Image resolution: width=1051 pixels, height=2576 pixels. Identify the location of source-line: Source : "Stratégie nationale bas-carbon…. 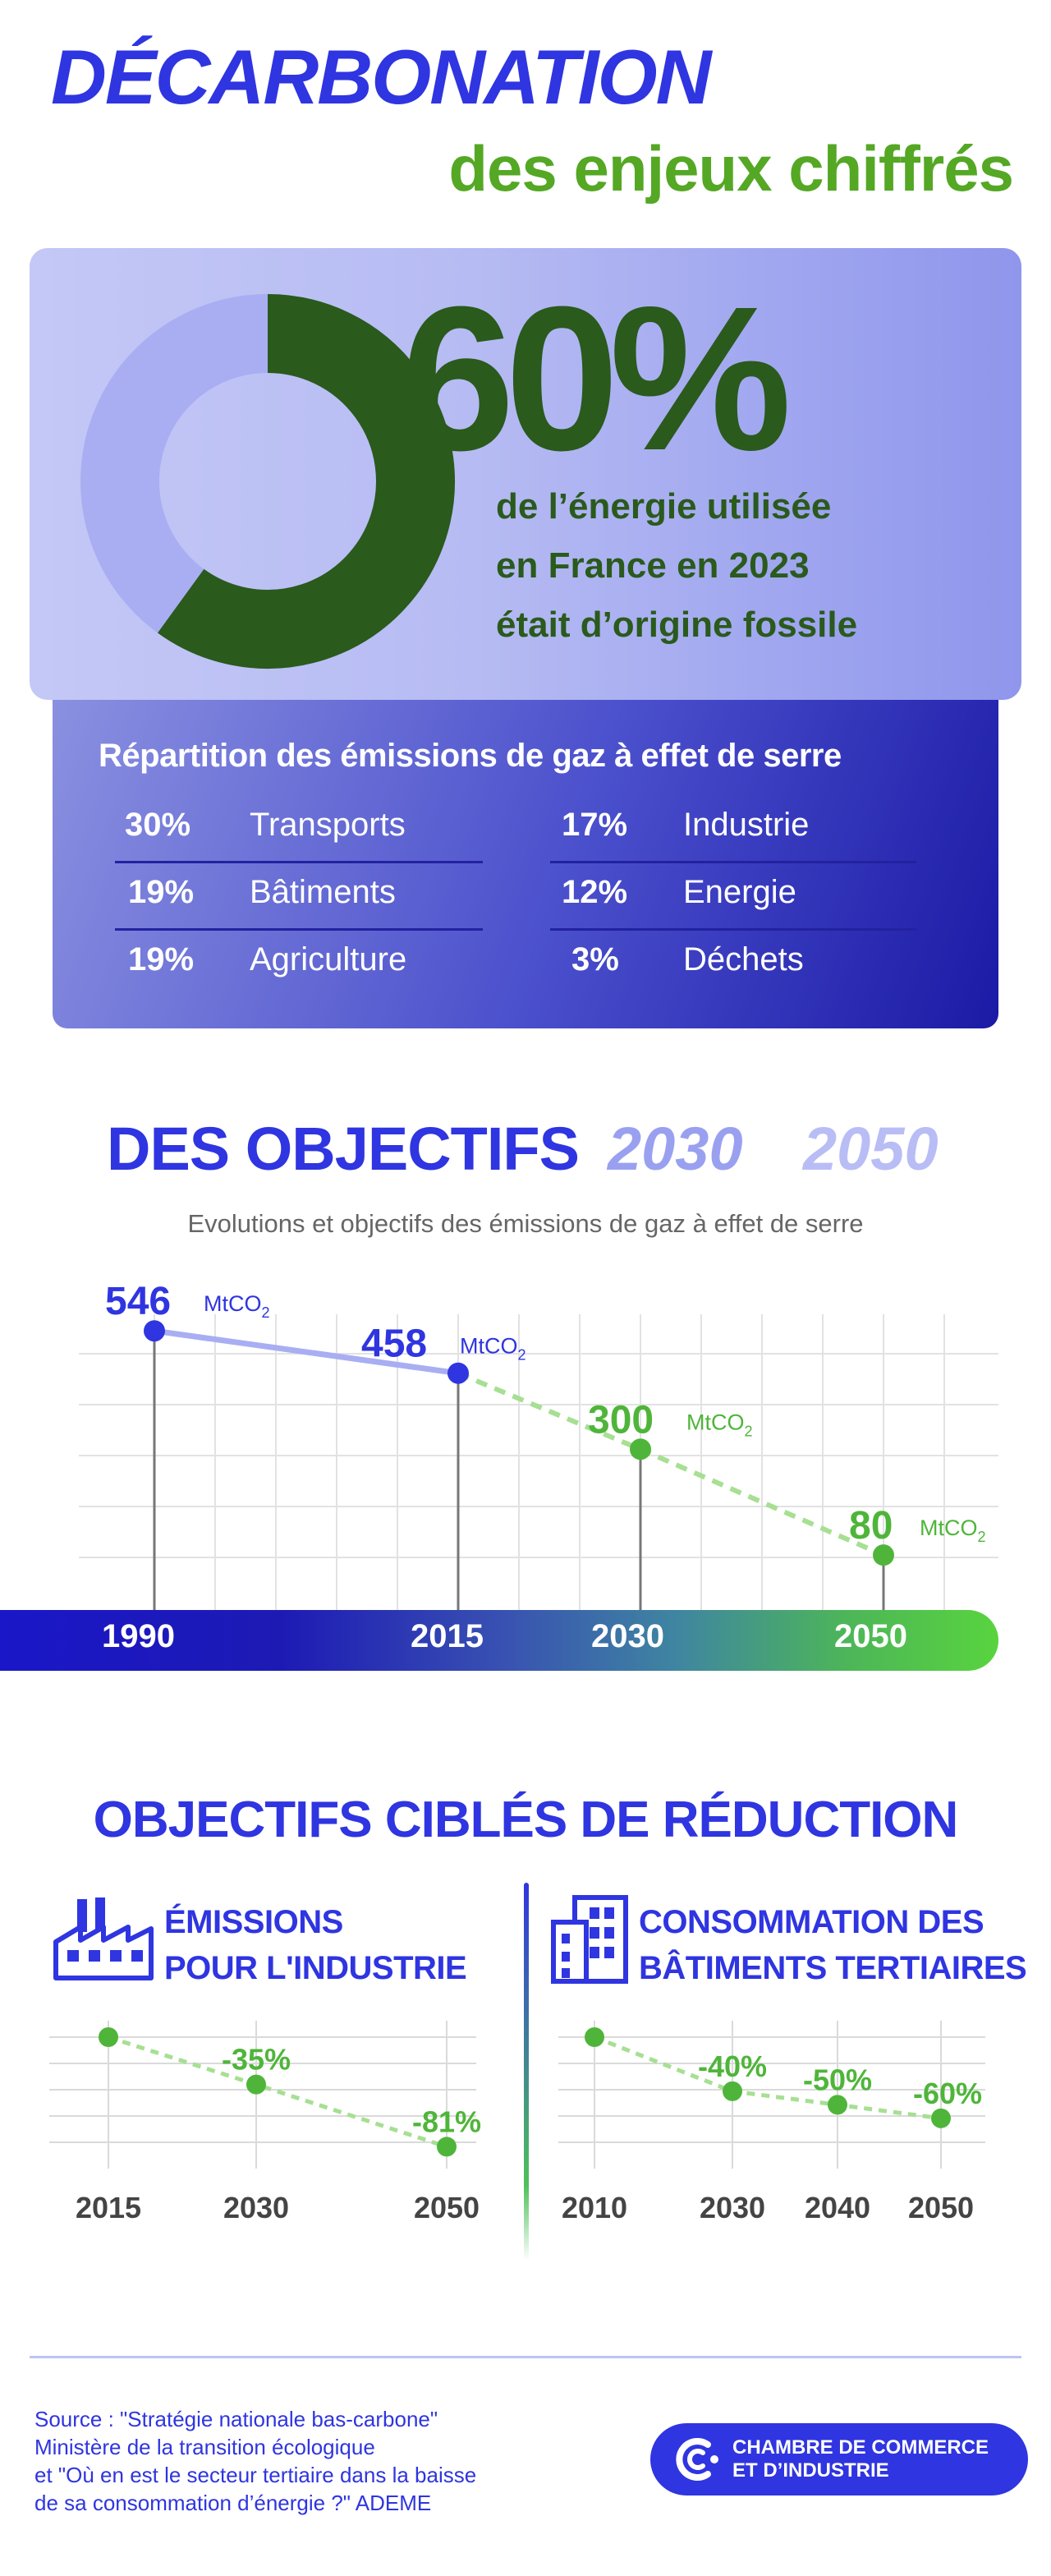
(236, 2419).